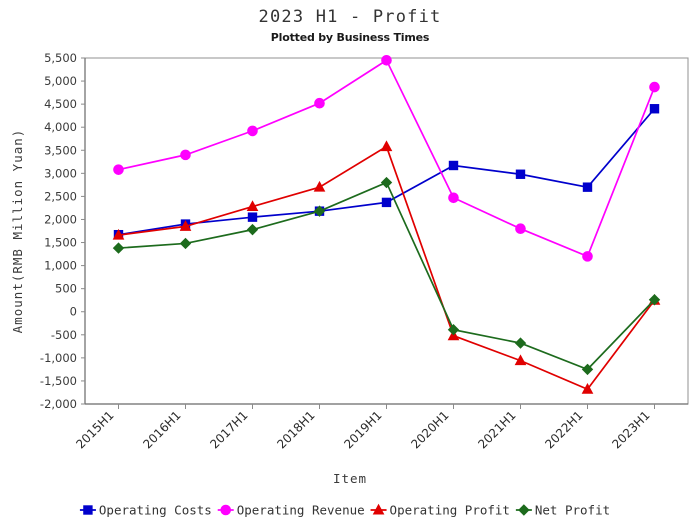 Image resolution: width=700 pixels, height=524 pixels. Describe the element at coordinates (155, 510) in the screenshot. I see `legend-label: Operating Costs` at that location.